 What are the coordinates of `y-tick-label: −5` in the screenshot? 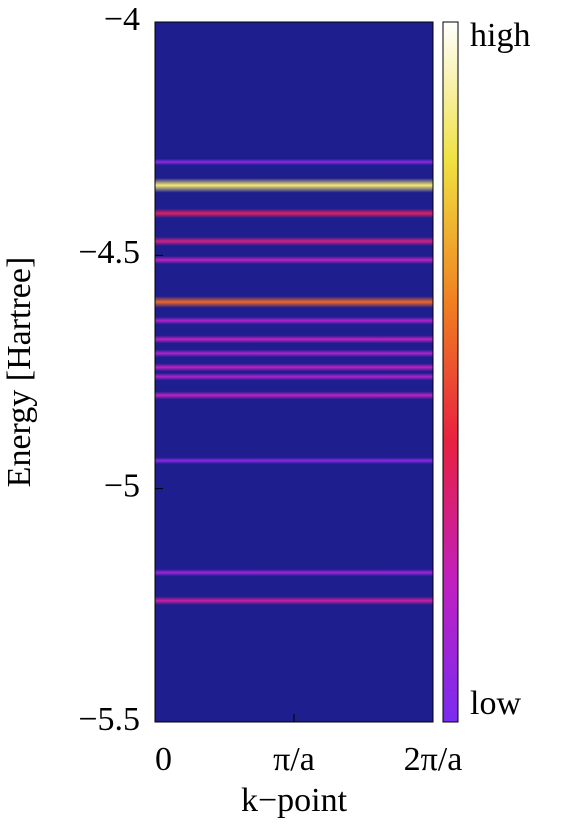 It's located at (122, 485).